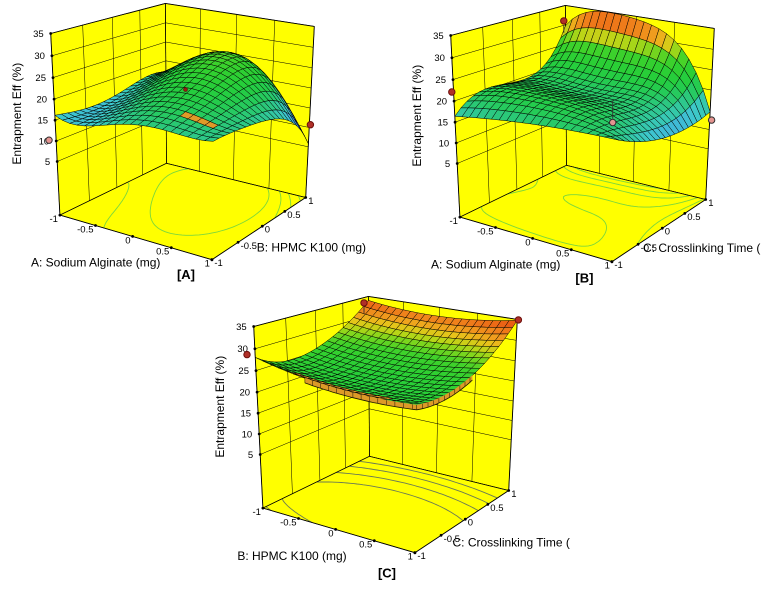 This screenshot has width=773, height=591. What do you see at coordinates (584, 277) in the screenshot?
I see `svg-text: [B]` at bounding box center [584, 277].